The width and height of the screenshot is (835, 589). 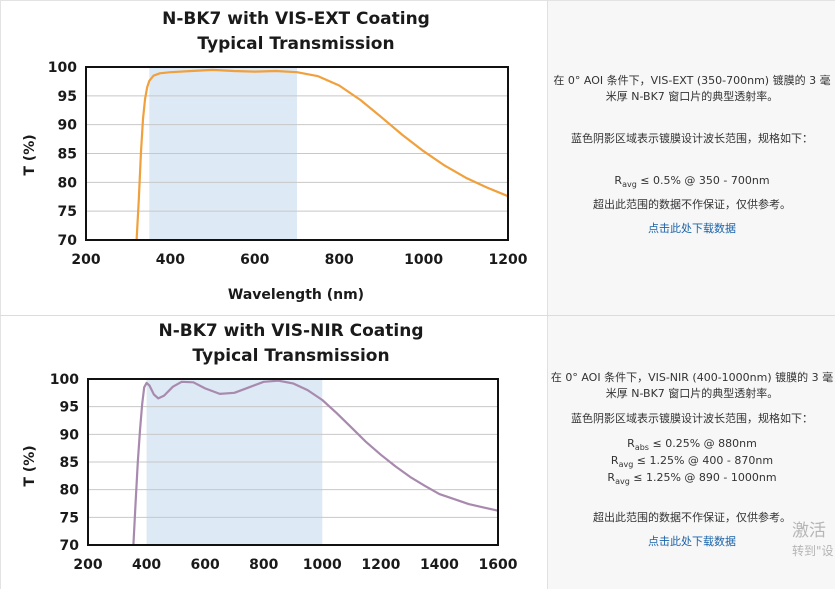 What do you see at coordinates (692, 445) in the screenshot?
I see `spec-line: Rabs ≤ 0.25% @ 880nm` at bounding box center [692, 445].